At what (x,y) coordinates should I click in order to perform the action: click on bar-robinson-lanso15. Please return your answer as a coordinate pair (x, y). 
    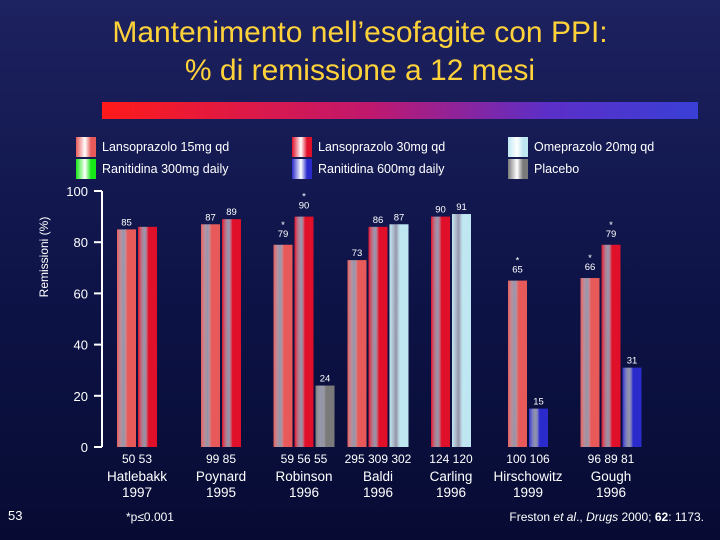
    Looking at the image, I should click on (283, 345).